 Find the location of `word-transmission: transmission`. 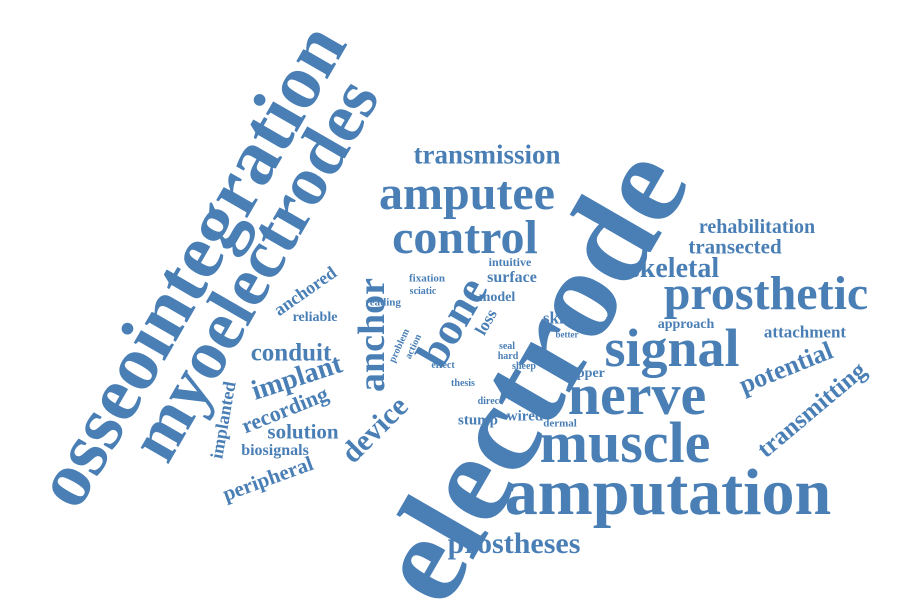

word-transmission: transmission is located at coordinates (486, 155).